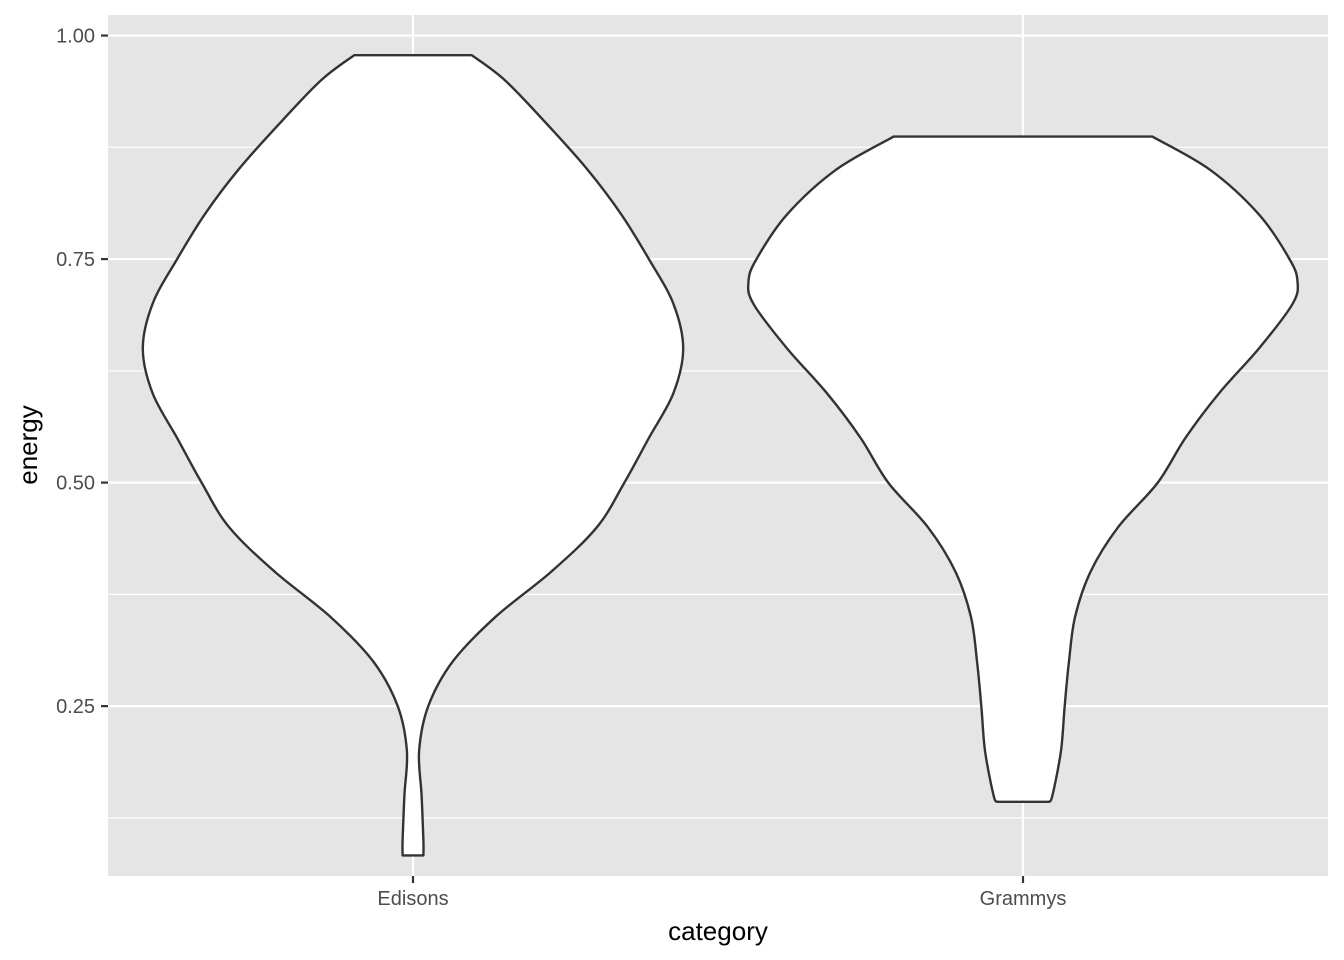 The height and width of the screenshot is (960, 1344). I want to click on y-tick-label: 0.50, so click(75, 484).